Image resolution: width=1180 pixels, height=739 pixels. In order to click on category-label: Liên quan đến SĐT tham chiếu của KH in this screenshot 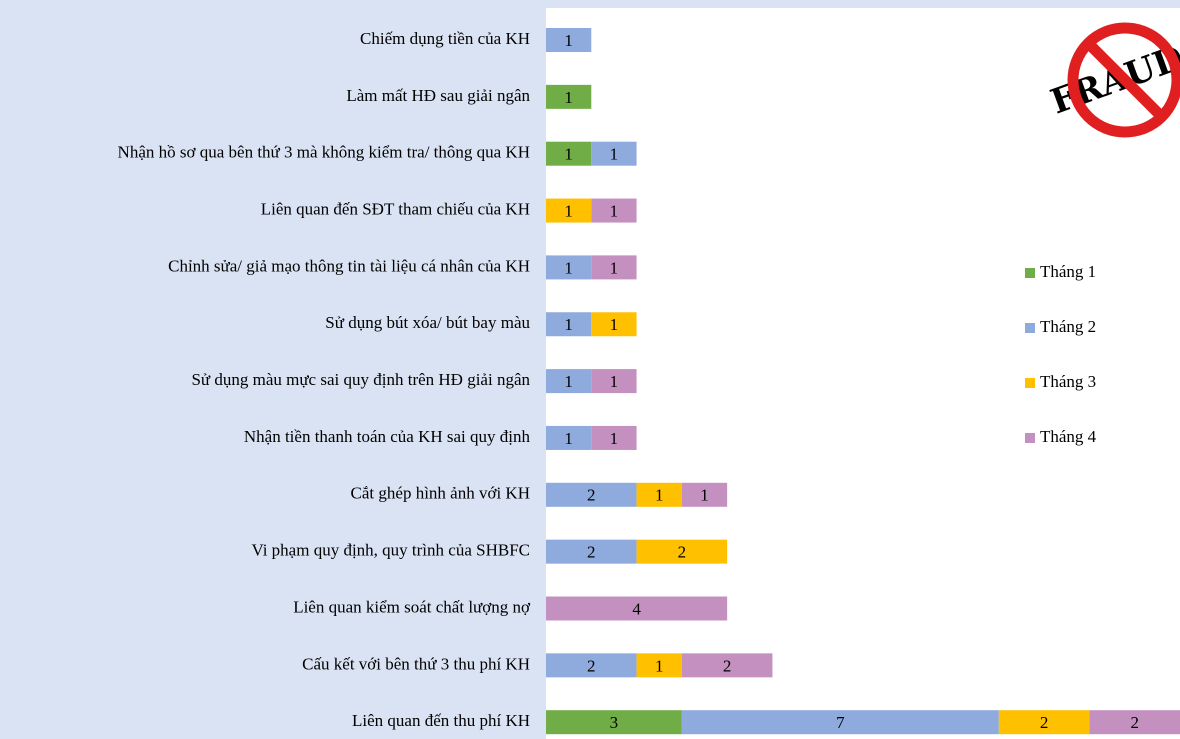, I will do `click(395, 208)`.